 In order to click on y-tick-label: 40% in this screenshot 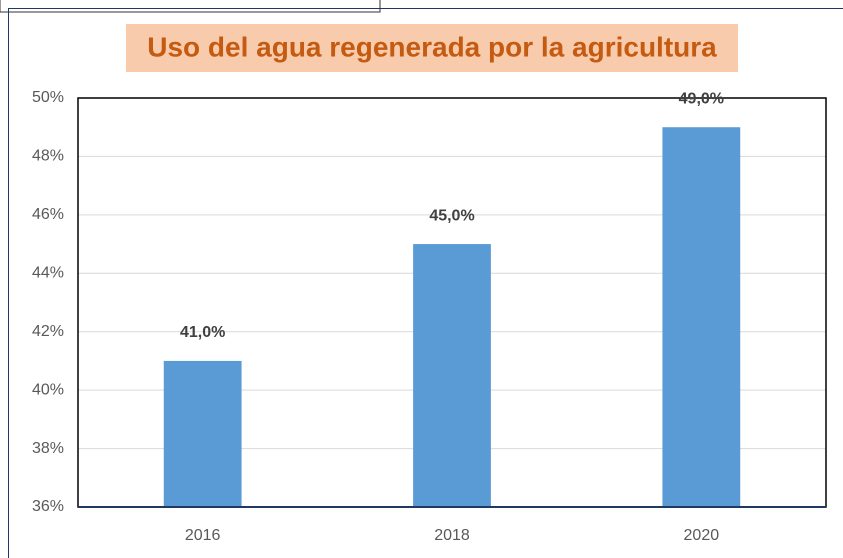, I will do `click(48, 389)`.